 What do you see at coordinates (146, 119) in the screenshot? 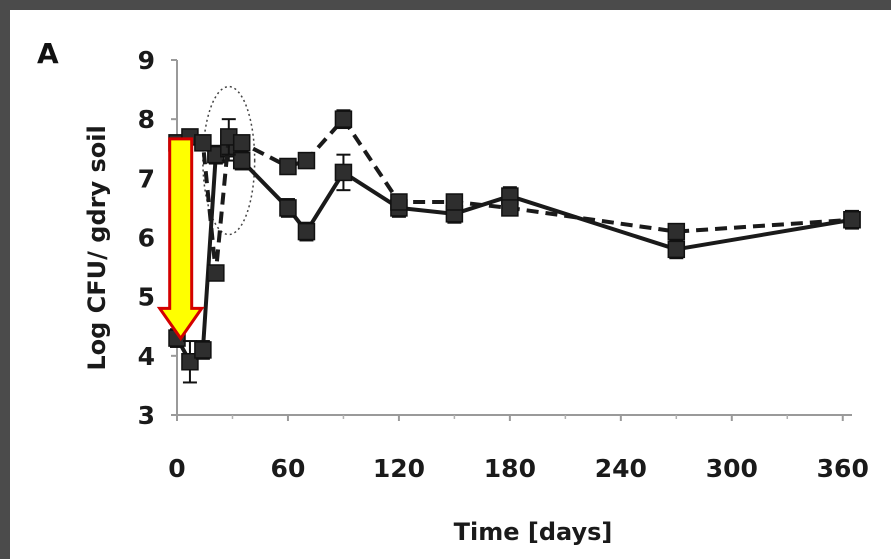
I see `y-tick-label: 8` at bounding box center [146, 119].